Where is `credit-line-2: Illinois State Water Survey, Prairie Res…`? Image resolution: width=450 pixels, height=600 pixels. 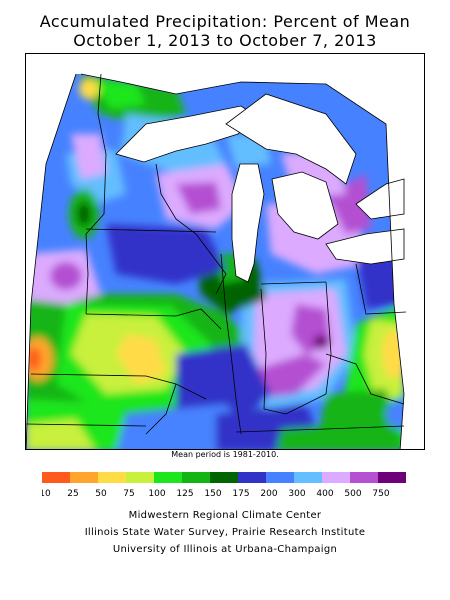
credit-line-2: Illinois State Water Survey, Prairie Res… is located at coordinates (225, 532).